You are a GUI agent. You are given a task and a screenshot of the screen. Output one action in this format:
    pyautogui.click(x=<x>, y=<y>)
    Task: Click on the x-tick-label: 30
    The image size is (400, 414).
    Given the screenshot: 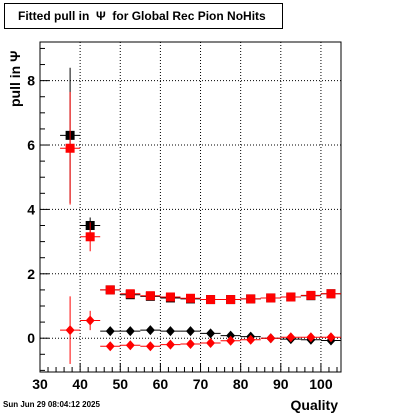 What is the action you would take?
    pyautogui.click(x=40, y=384)
    